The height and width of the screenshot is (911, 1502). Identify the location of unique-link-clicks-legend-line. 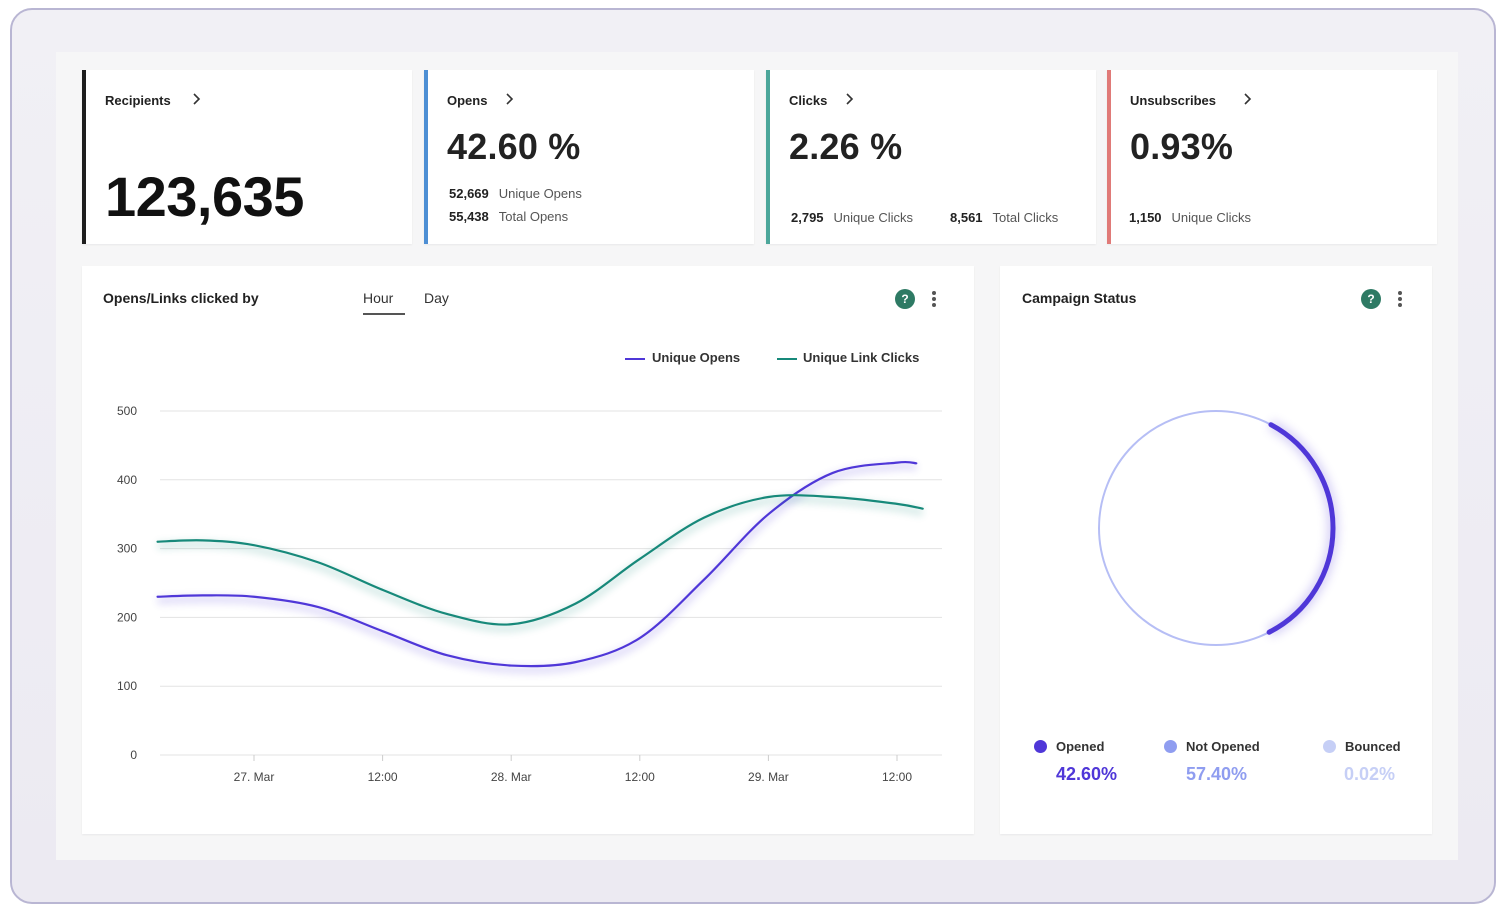
(787, 359).